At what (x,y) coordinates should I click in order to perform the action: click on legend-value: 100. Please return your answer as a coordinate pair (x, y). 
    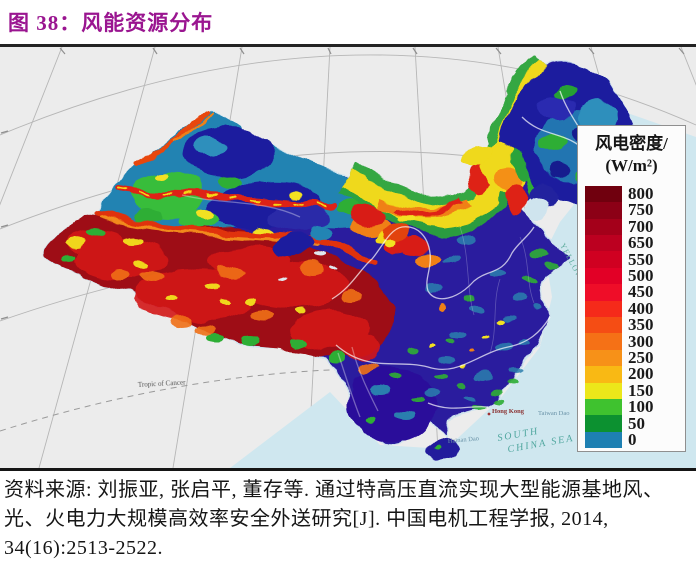
    Looking at the image, I should click on (641, 407).